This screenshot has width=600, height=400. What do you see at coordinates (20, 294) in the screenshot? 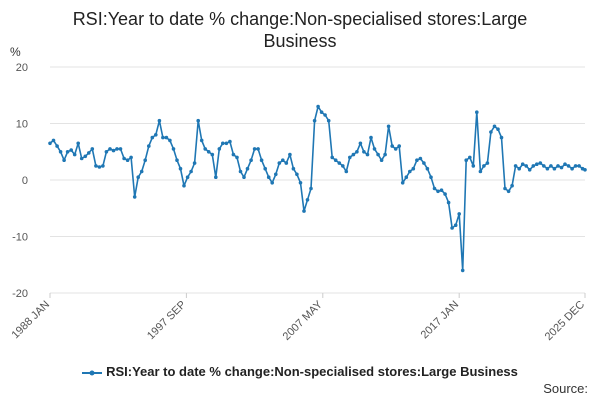
I see `y-tick-label: -20` at bounding box center [20, 294].